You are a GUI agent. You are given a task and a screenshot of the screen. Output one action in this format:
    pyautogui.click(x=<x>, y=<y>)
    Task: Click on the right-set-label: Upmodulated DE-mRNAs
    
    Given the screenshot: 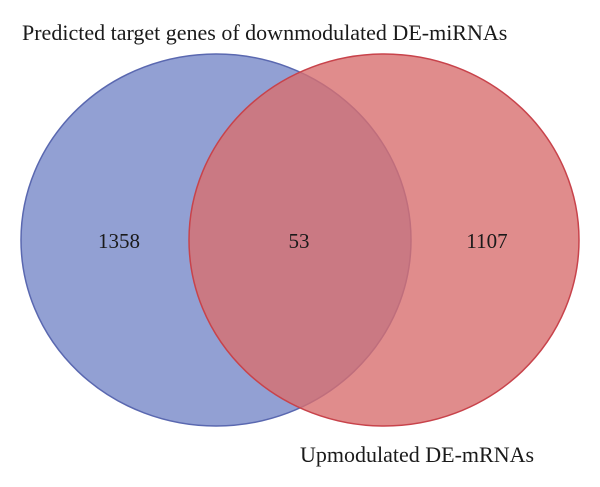 What is the action you would take?
    pyautogui.click(x=417, y=454)
    